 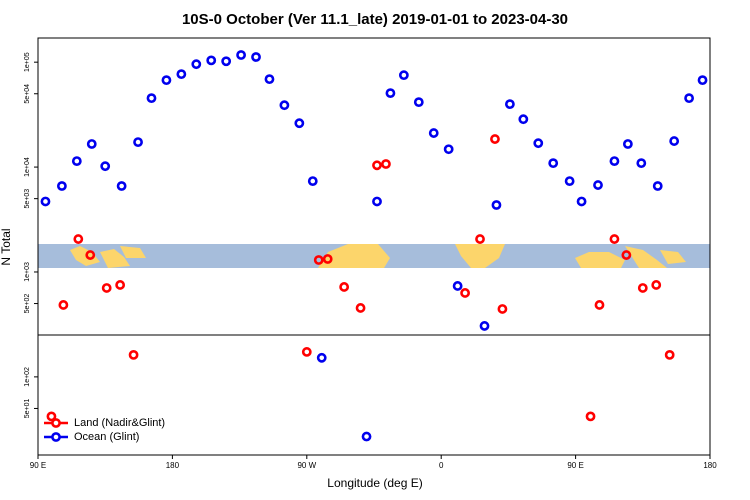 What do you see at coordinates (27, 272) in the screenshot?
I see `y-tick-label: 1e+03` at bounding box center [27, 272].